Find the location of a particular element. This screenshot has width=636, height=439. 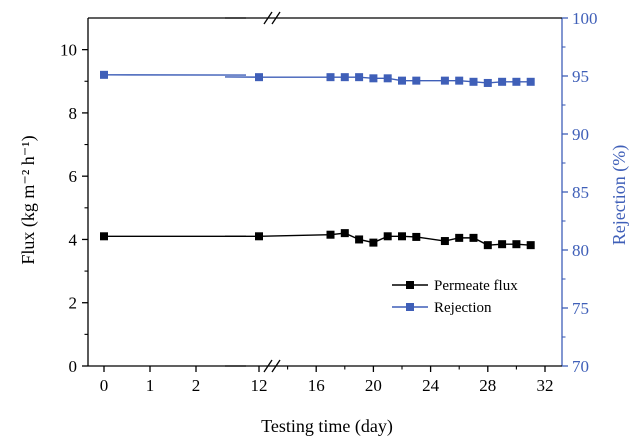

y-right-tick-label: 95 is located at coordinates (580, 76).